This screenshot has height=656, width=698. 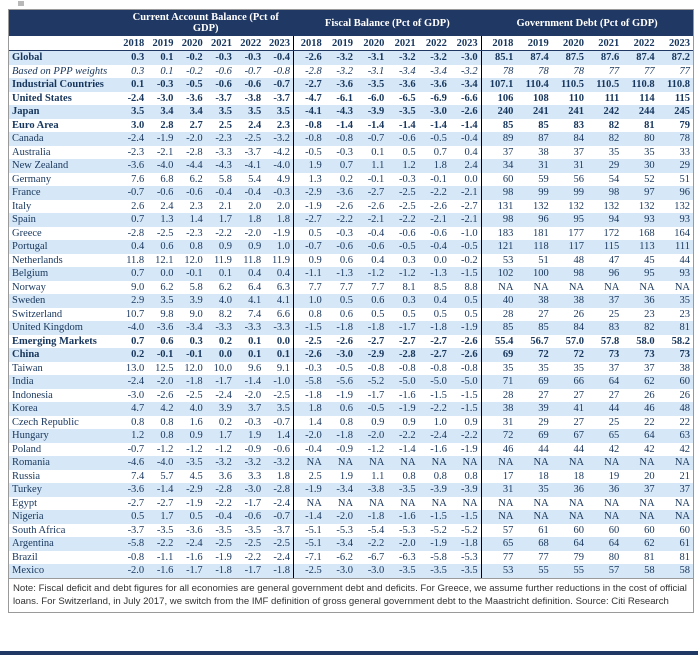 I want to click on cell: 18, so click(x=579, y=476).